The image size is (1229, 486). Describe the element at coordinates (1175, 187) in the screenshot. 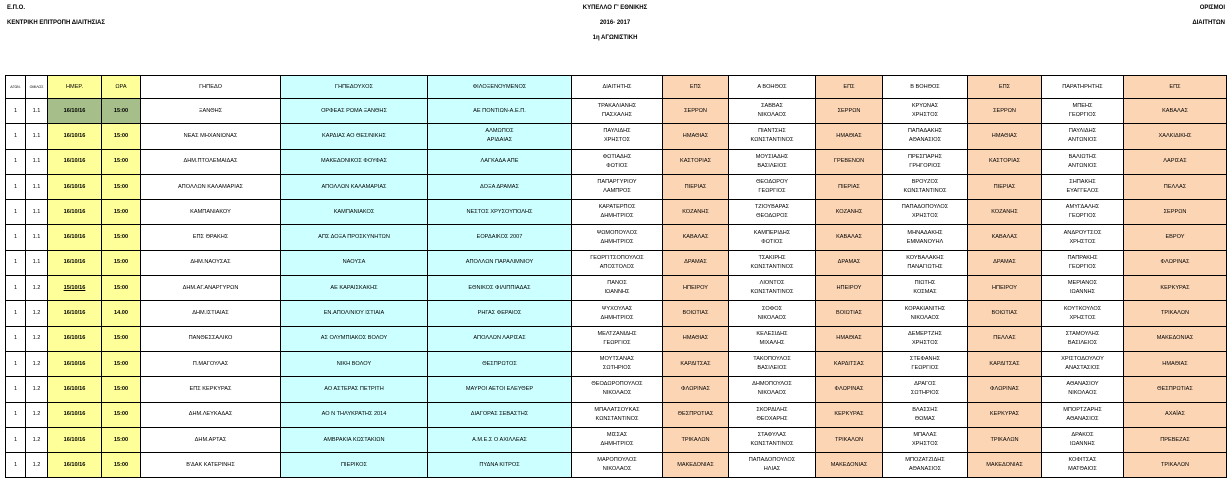

I see `cell-observer-eps: ΠΕΛΛΑΣ` at that location.